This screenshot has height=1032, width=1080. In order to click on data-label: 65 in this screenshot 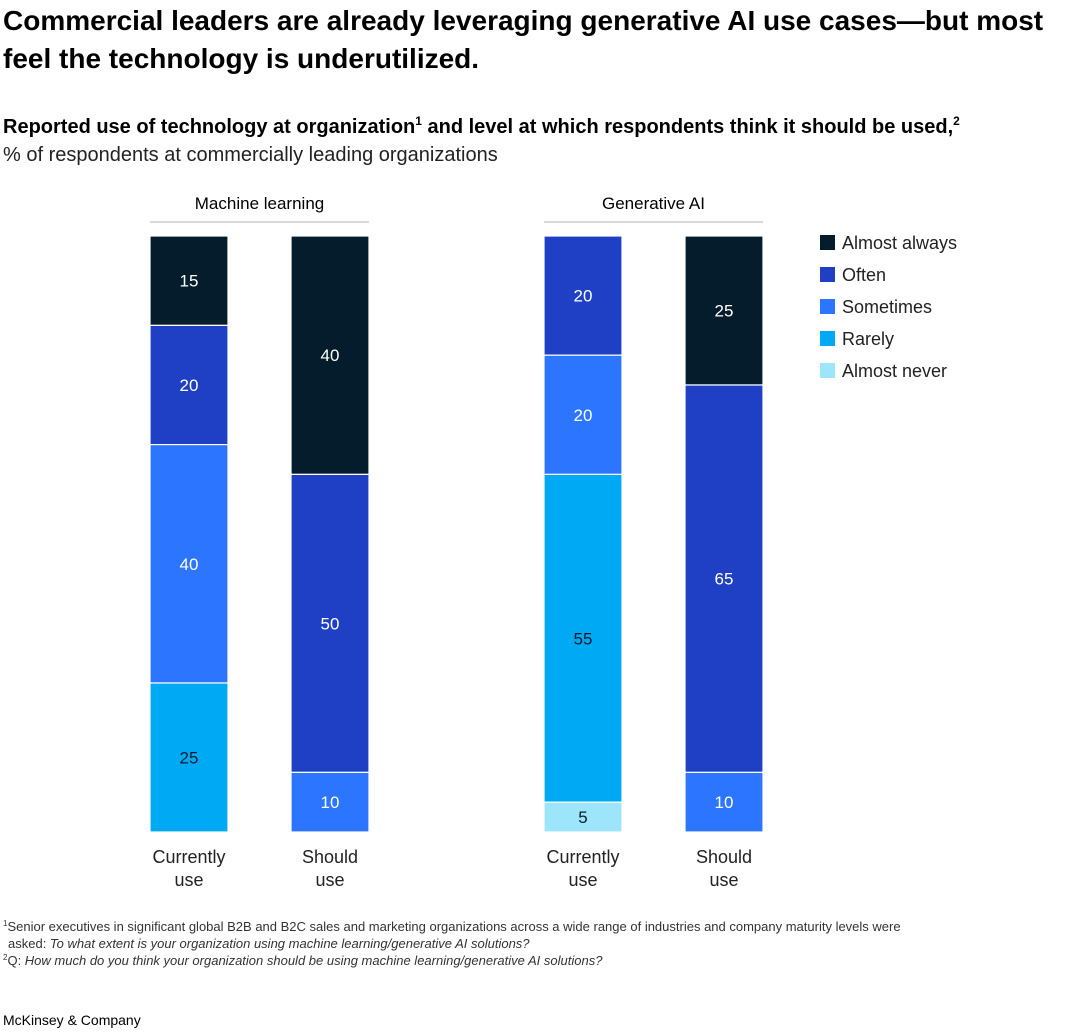, I will do `click(724, 579)`.